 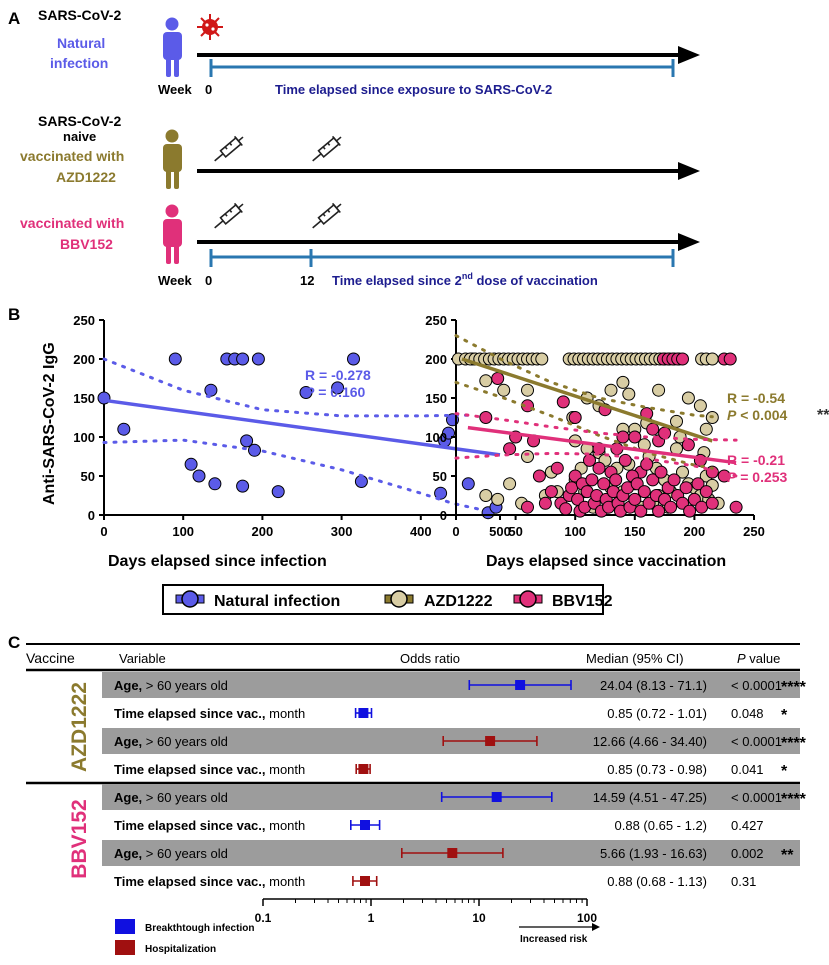 I want to click on shaded-row, so click(x=451, y=685).